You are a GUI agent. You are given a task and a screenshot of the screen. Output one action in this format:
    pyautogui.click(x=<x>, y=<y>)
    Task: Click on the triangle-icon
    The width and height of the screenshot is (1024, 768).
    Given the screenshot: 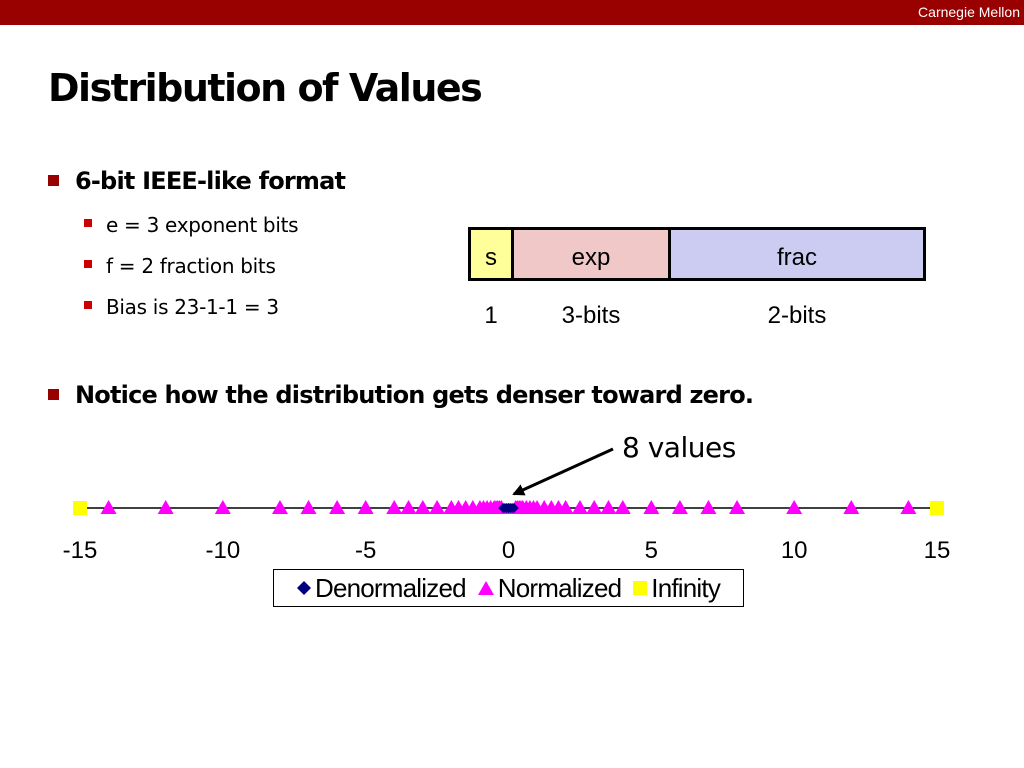 What is the action you would take?
    pyautogui.click(x=485, y=588)
    